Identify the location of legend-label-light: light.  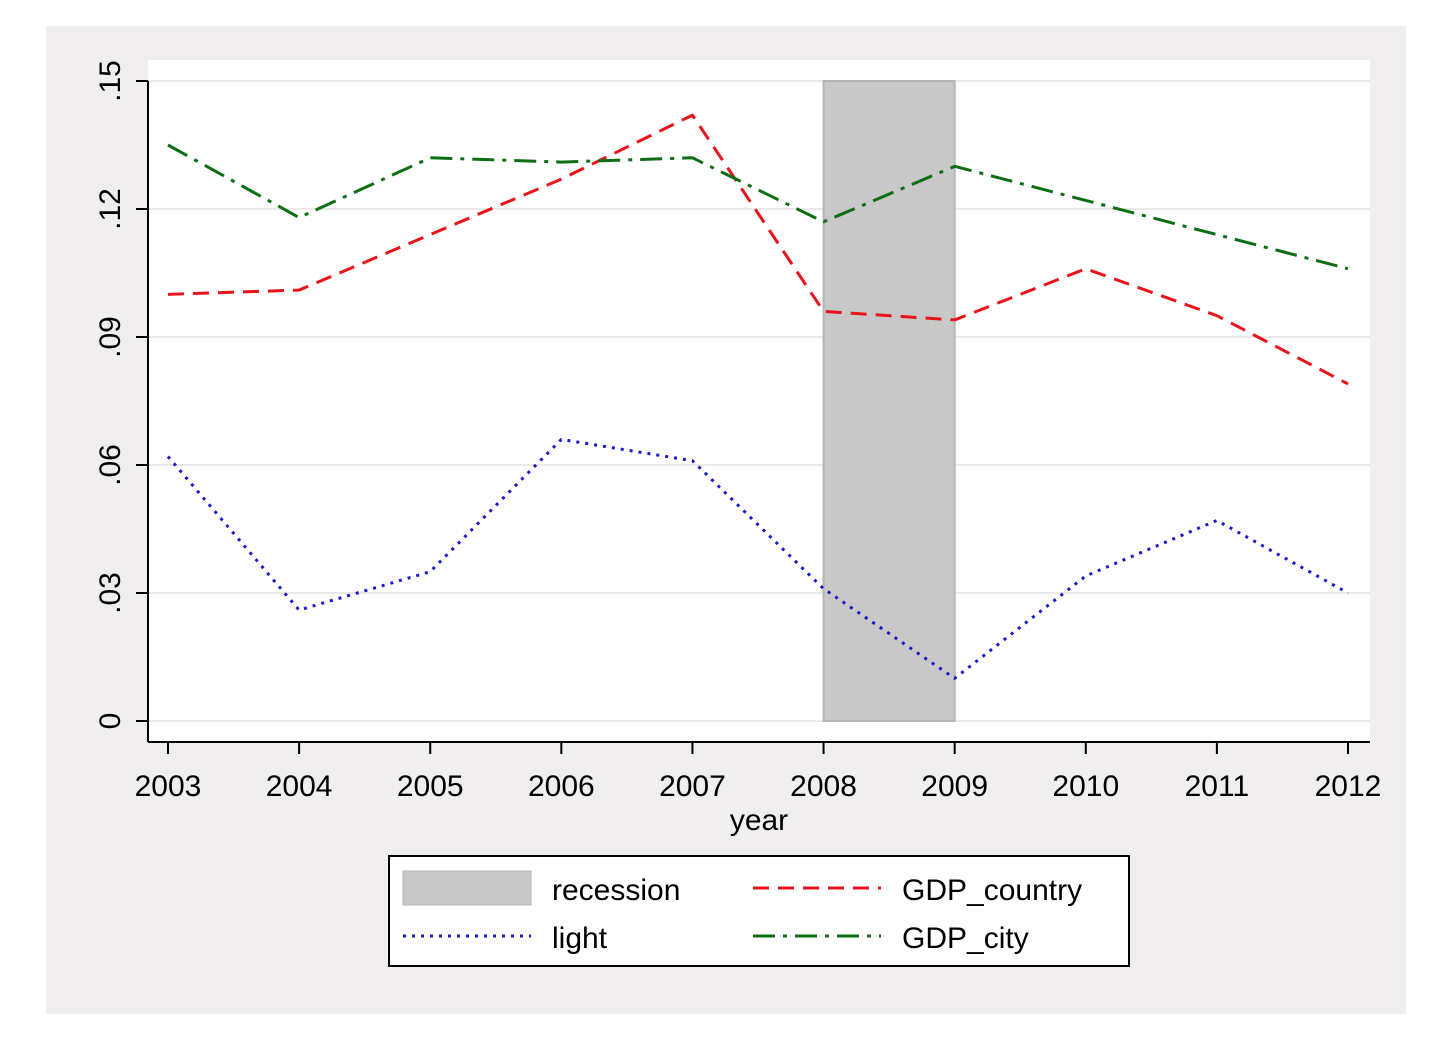
(580, 938).